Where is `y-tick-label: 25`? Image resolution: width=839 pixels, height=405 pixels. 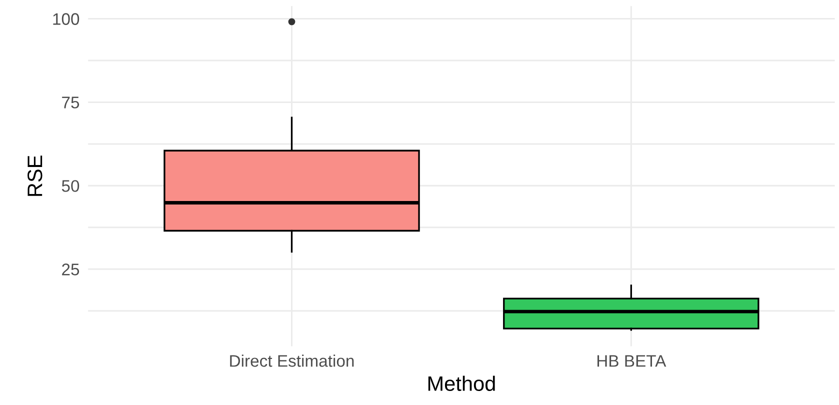
y-tick-label: 25 is located at coordinates (71, 270).